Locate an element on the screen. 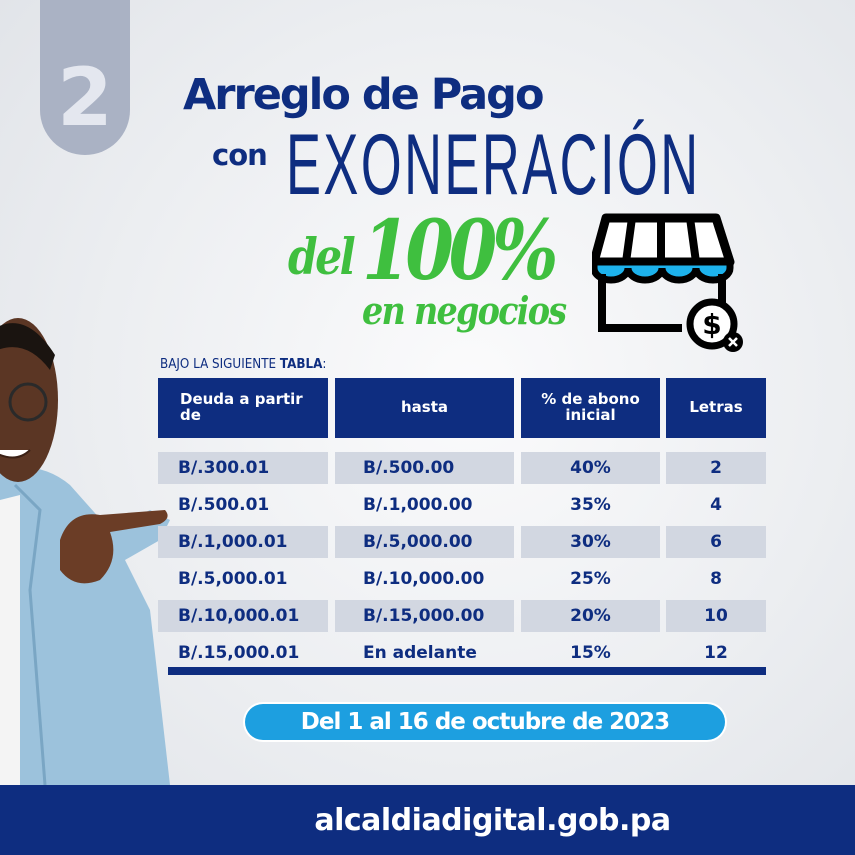  cell-deuda: B/.300.01 is located at coordinates (243, 468).